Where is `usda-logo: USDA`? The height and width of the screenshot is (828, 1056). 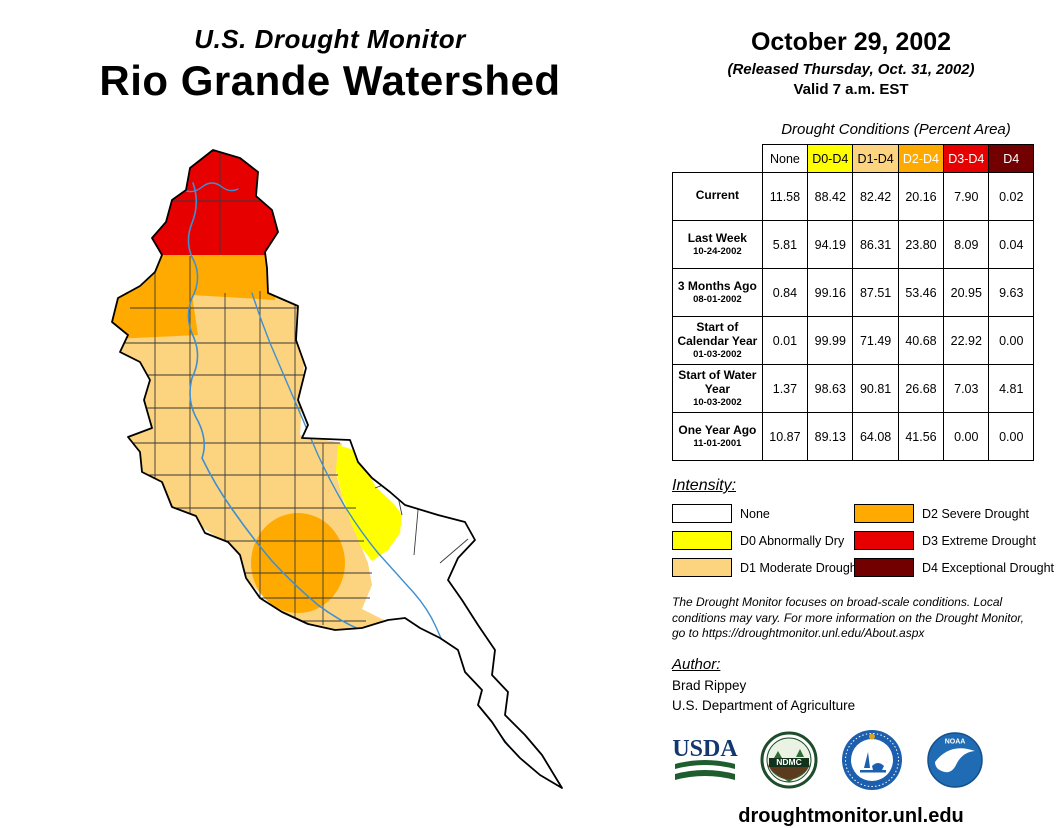 usda-logo: USDA is located at coordinates (705, 758).